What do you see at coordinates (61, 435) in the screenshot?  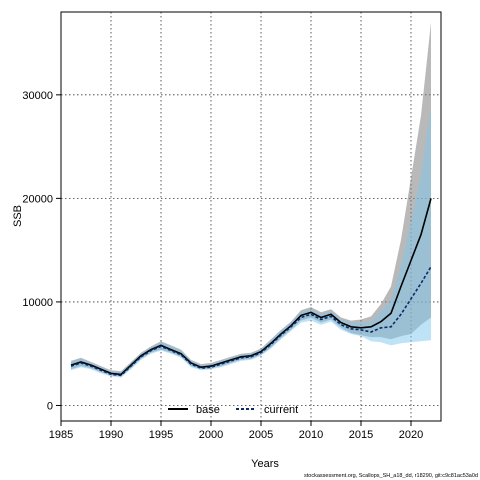 I see `x-tick-label-1985: 1985` at bounding box center [61, 435].